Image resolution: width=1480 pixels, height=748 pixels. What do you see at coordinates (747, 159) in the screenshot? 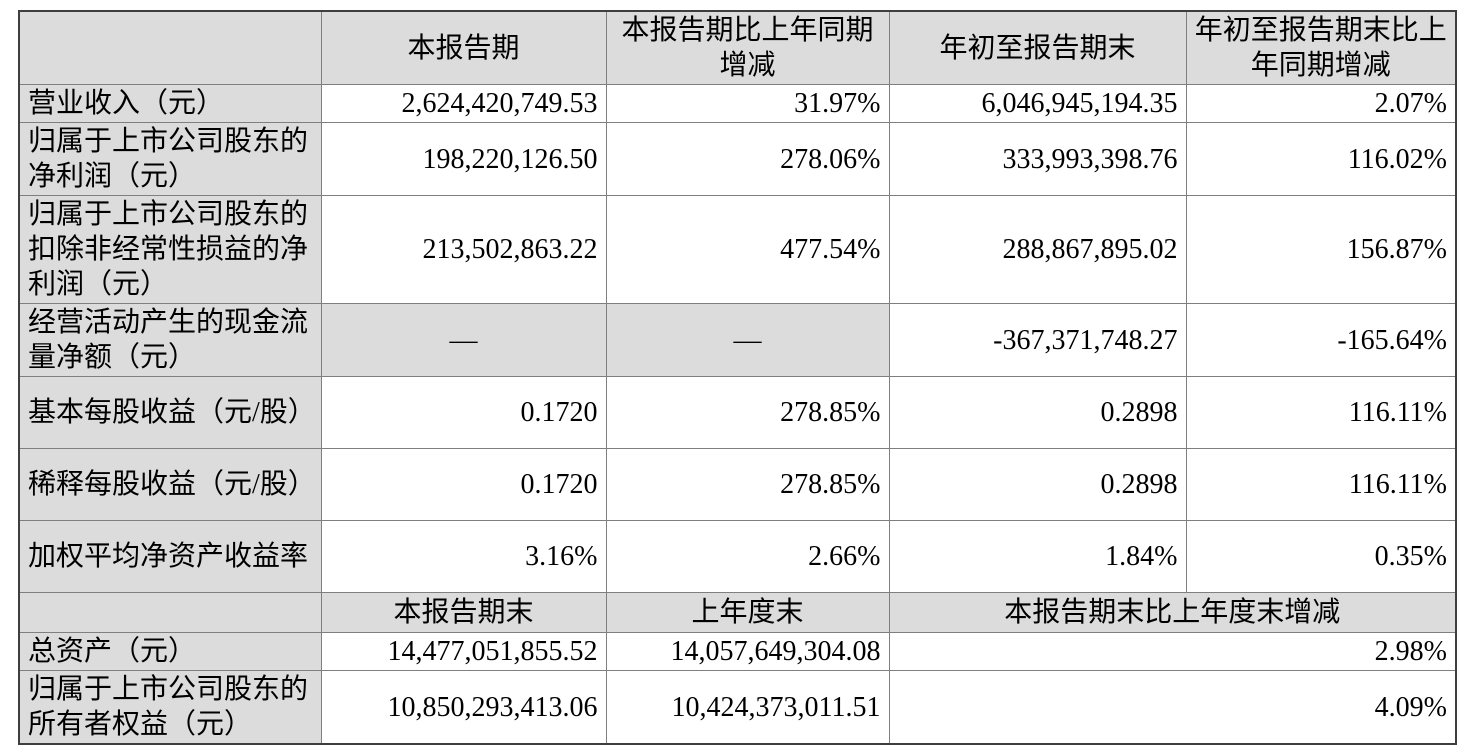
I see `cell-yoy: 278.06%` at bounding box center [747, 159].